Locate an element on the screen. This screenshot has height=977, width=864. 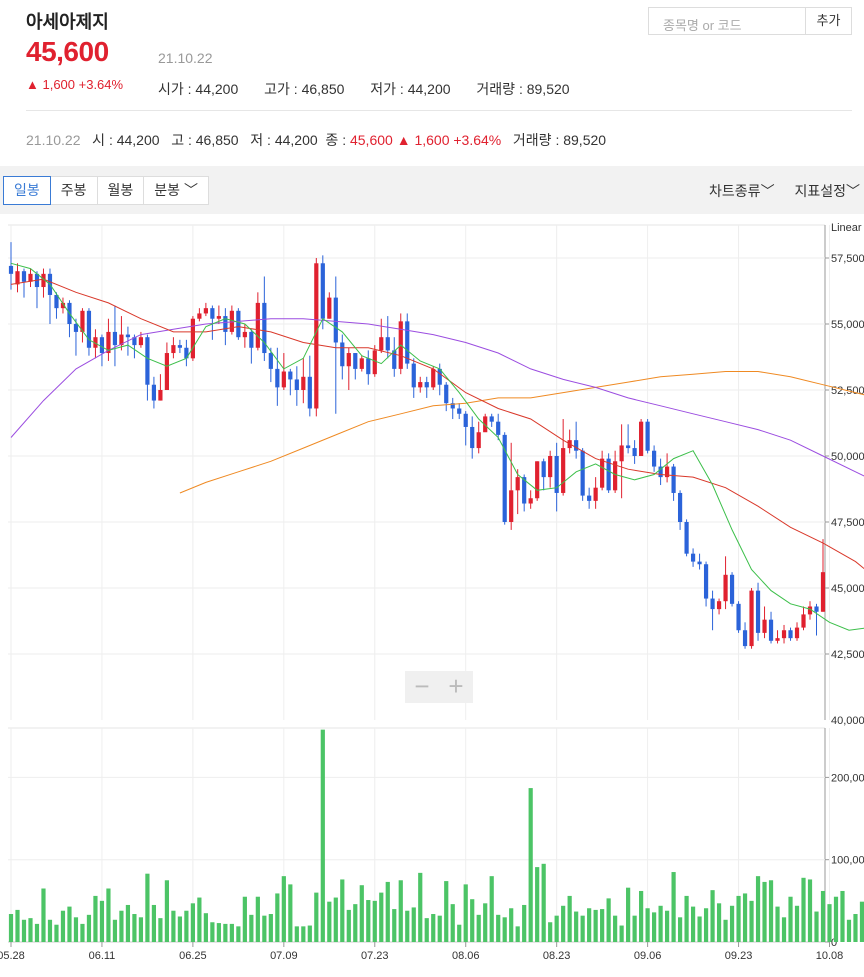
date-tick-label: 10.08 is located at coordinates (830, 956).